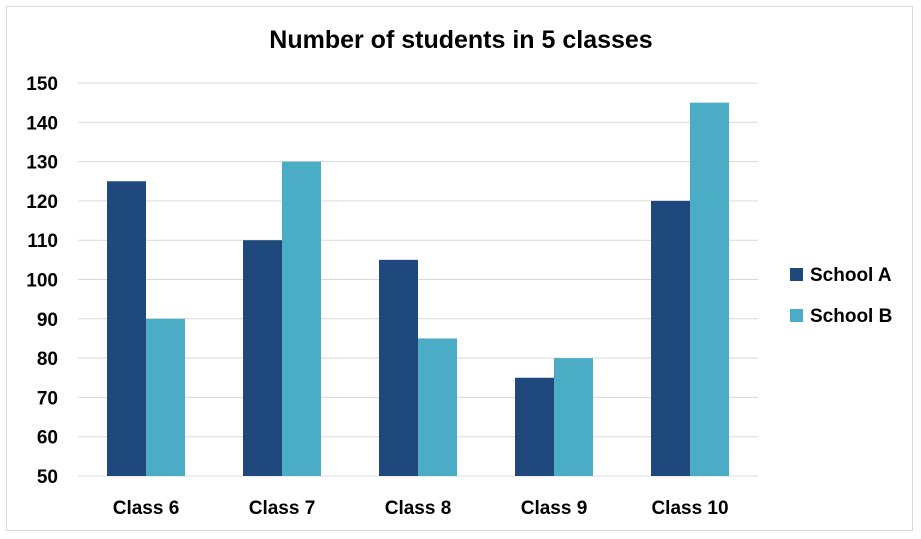 The image size is (921, 539). Describe the element at coordinates (47, 320) in the screenshot. I see `y-tick-label: 90` at that location.